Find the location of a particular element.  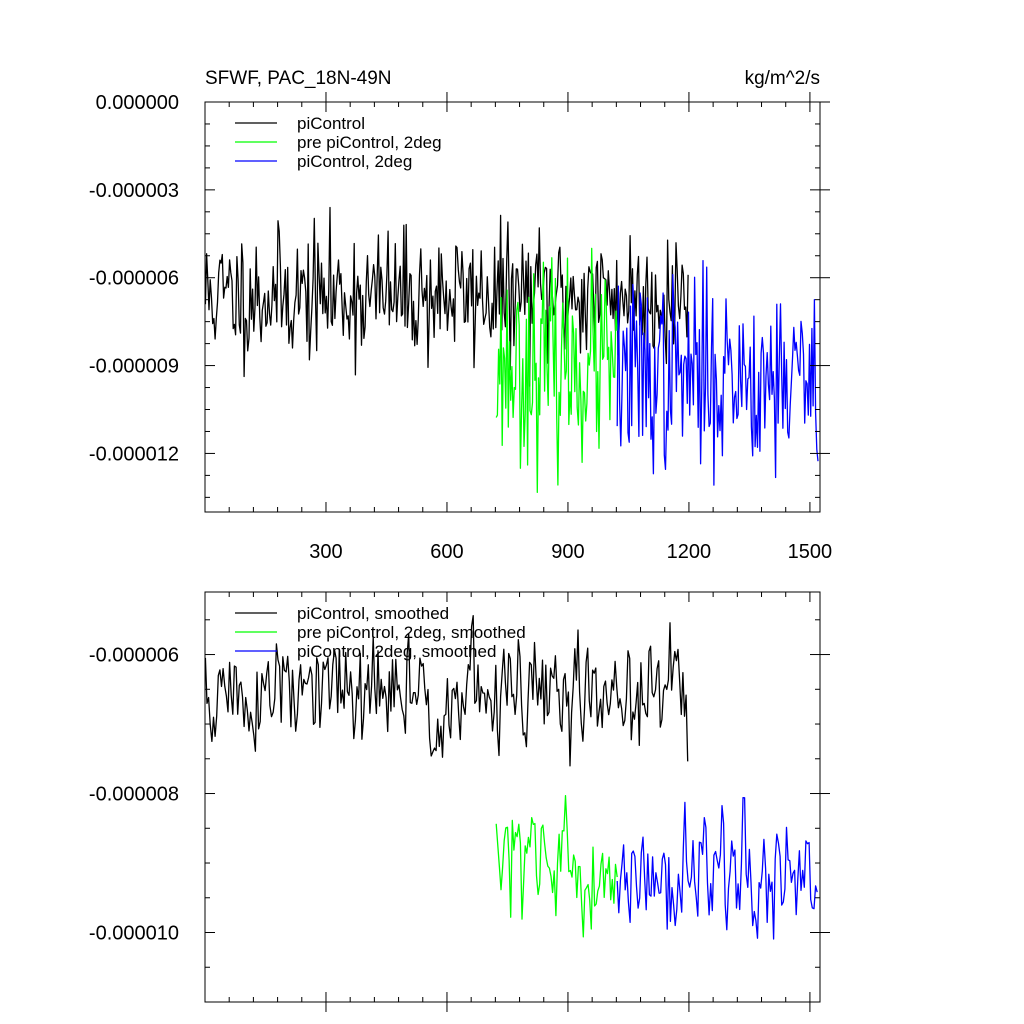

series-line-picontrol-2deg is located at coordinates (717, 372).